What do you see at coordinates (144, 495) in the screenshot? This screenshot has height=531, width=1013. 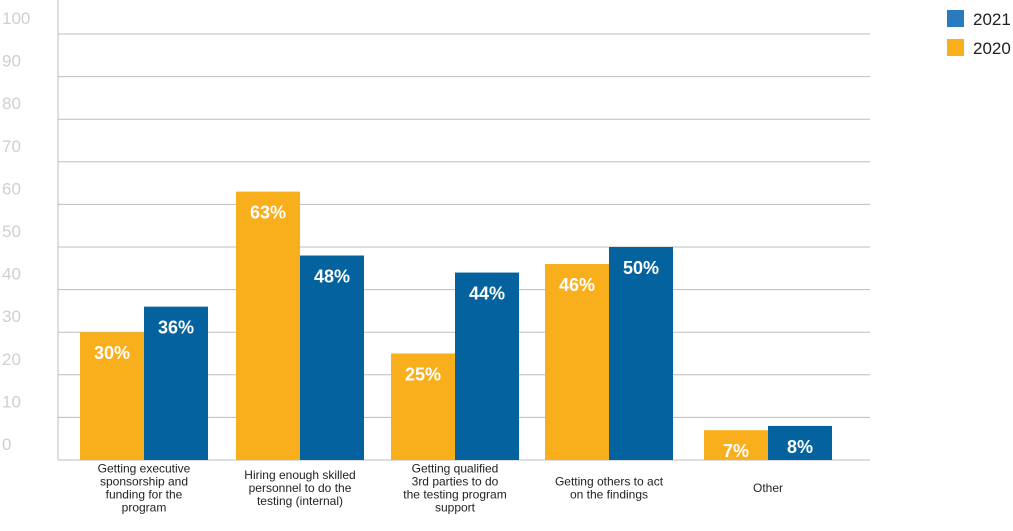 I see `x-category-line: funding for the` at bounding box center [144, 495].